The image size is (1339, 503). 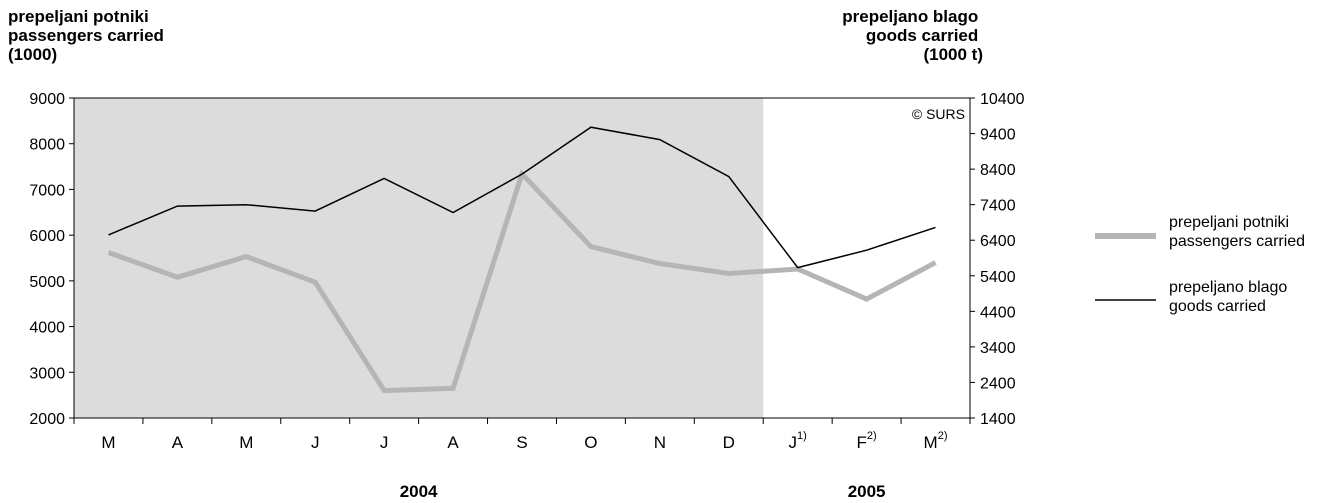 What do you see at coordinates (47, 99) in the screenshot?
I see `left-tick-label: 9000` at bounding box center [47, 99].